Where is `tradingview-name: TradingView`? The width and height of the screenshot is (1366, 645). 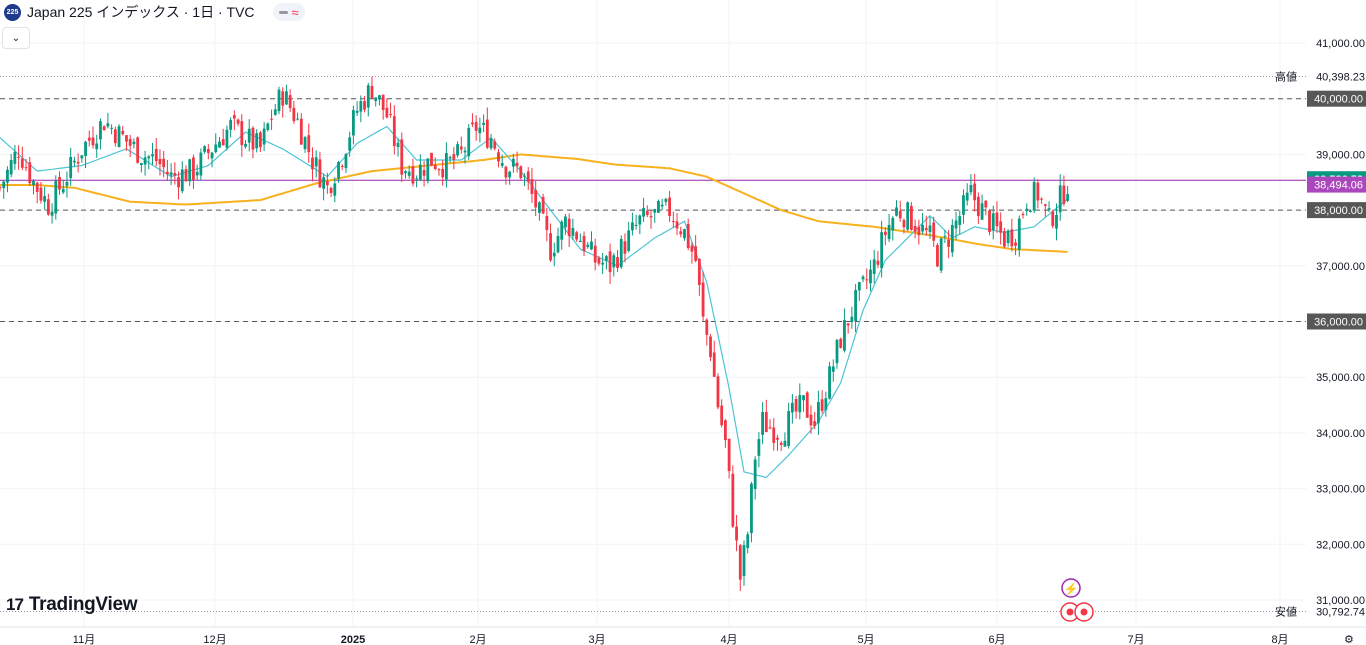 tradingview-name: TradingView is located at coordinates (83, 604).